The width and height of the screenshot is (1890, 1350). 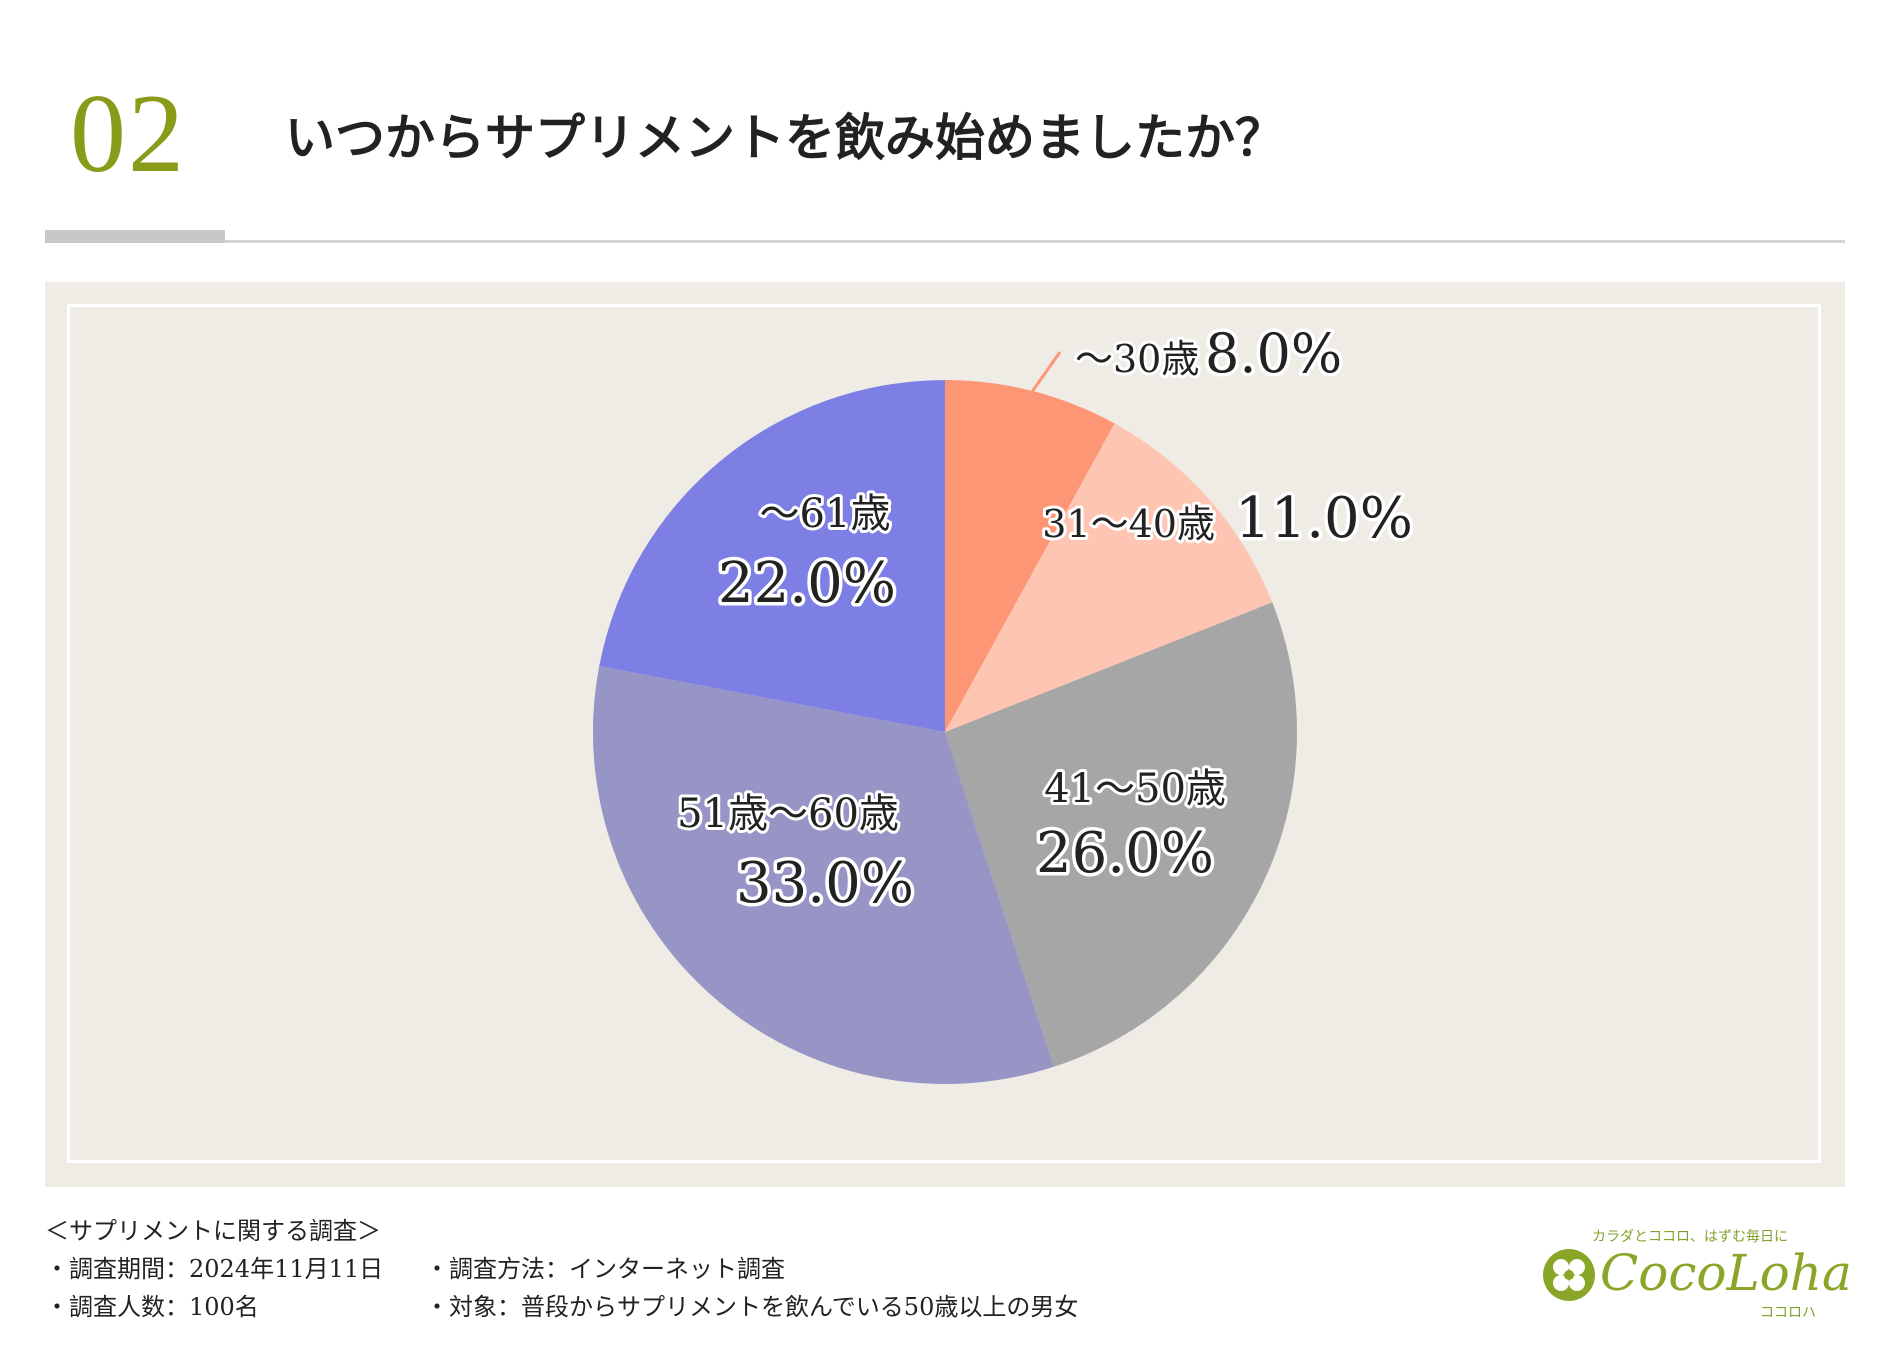 I want to click on survey-count: ・調査人数：100名, so click(x=152, y=1307).